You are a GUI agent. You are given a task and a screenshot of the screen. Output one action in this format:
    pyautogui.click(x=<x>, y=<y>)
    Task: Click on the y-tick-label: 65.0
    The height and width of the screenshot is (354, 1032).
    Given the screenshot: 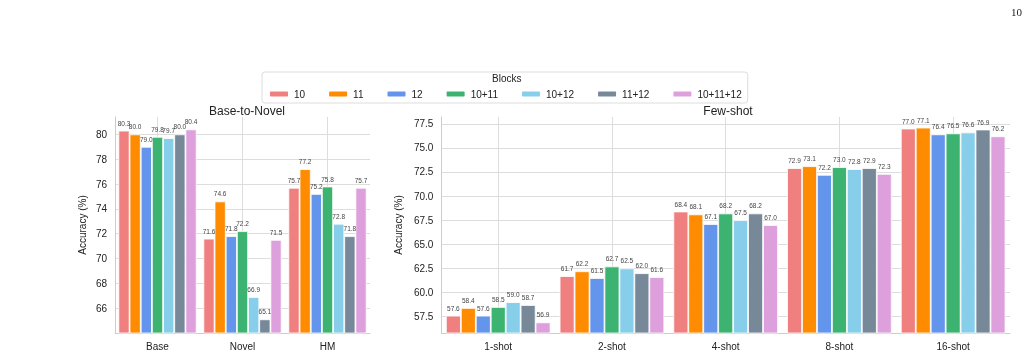 What is the action you would take?
    pyautogui.click(x=423, y=244)
    